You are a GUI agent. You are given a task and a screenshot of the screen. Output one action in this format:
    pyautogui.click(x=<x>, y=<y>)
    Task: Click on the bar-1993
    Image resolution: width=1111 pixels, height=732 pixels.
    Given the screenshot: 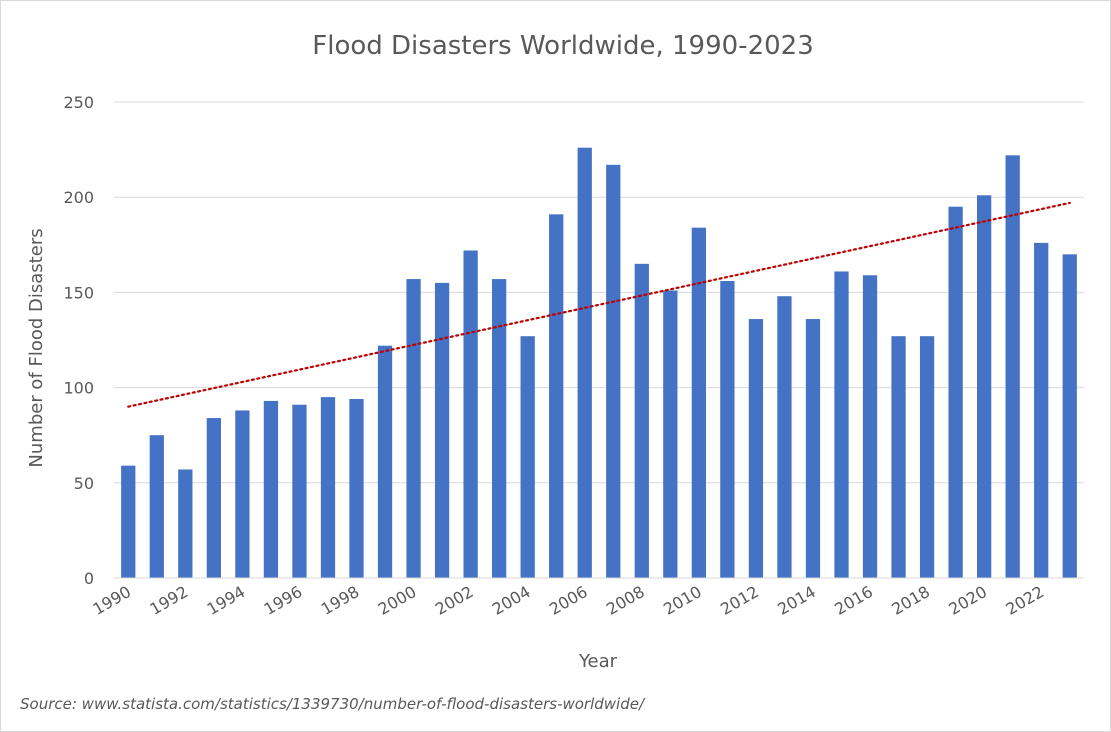 What is the action you would take?
    pyautogui.click(x=213, y=498)
    